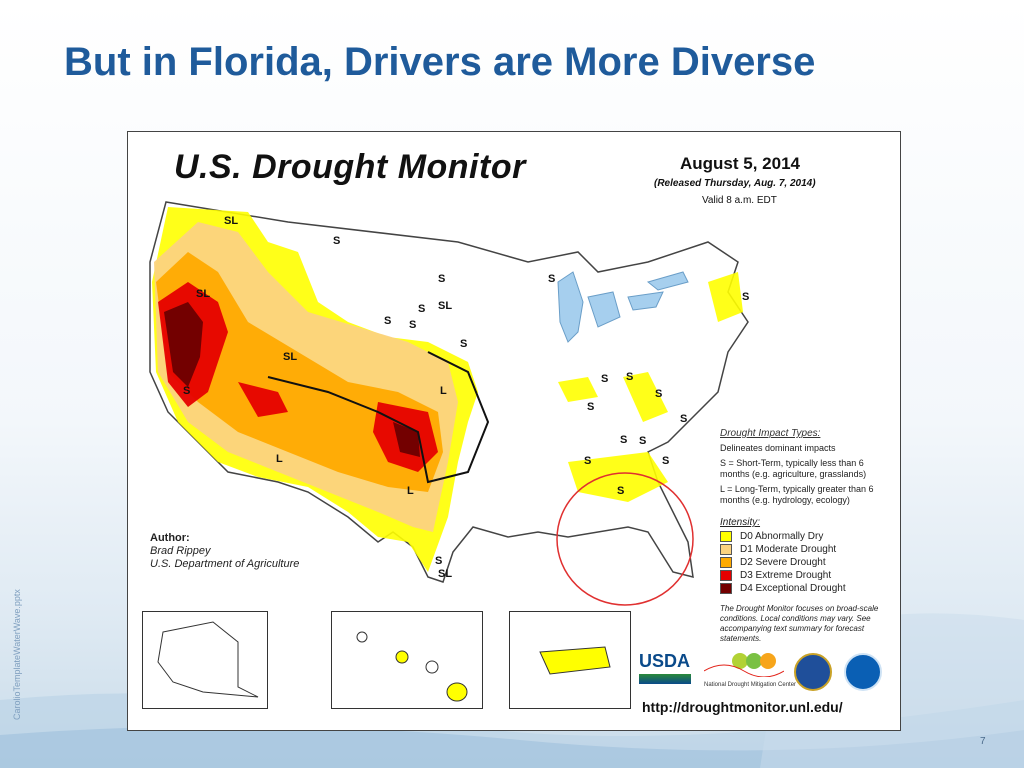 The image size is (1024, 768). I want to click on legend-d1: D1 Moderate Drought, so click(783, 549).